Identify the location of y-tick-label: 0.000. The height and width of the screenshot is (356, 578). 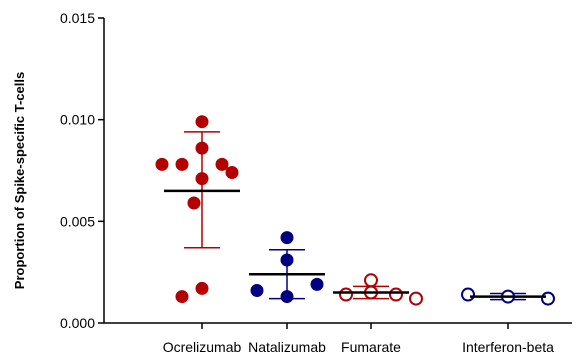
(77, 323).